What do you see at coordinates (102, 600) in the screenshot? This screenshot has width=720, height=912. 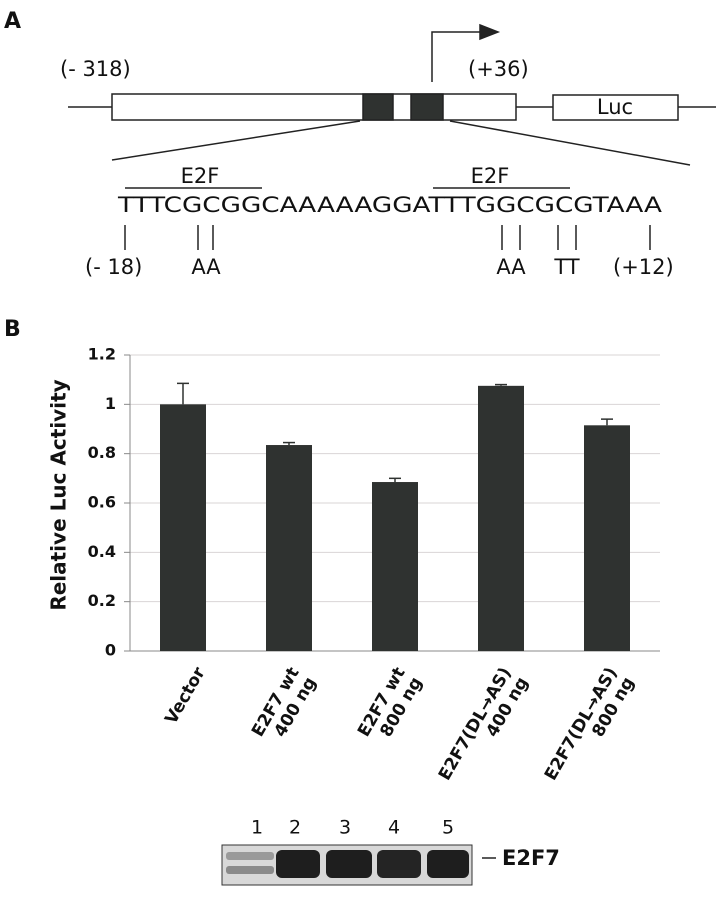 I see `y-tick-label: 0.2` at bounding box center [102, 600].